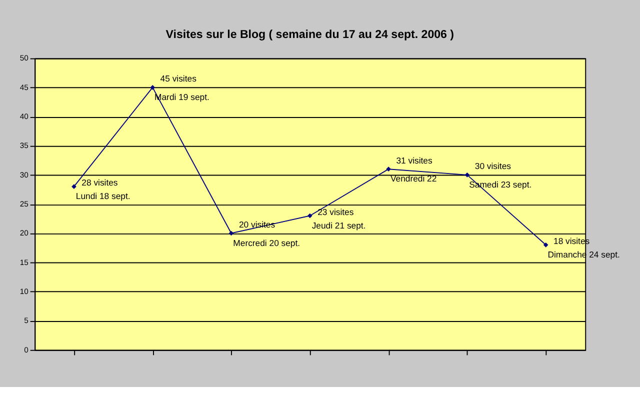  I want to click on x-tick-label: Lundi 18 sept., so click(103, 196).